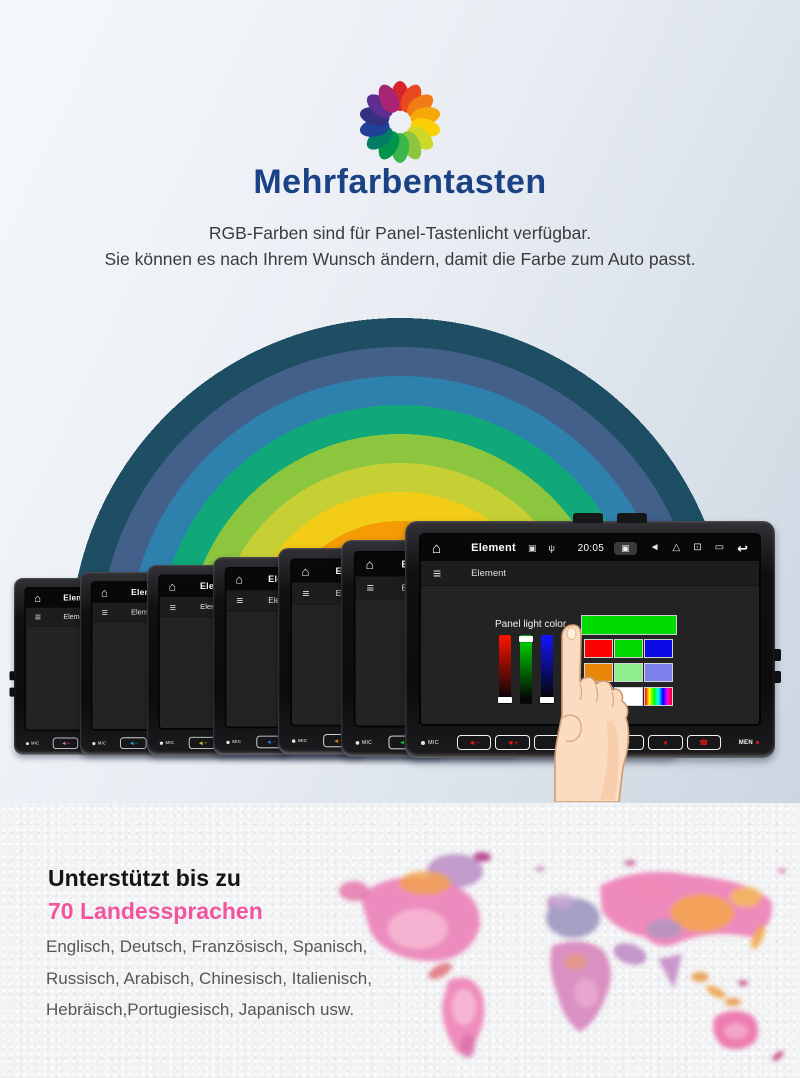 This screenshot has height=1078, width=800. I want to click on vol-up-button: ◄+, so click(512, 742).